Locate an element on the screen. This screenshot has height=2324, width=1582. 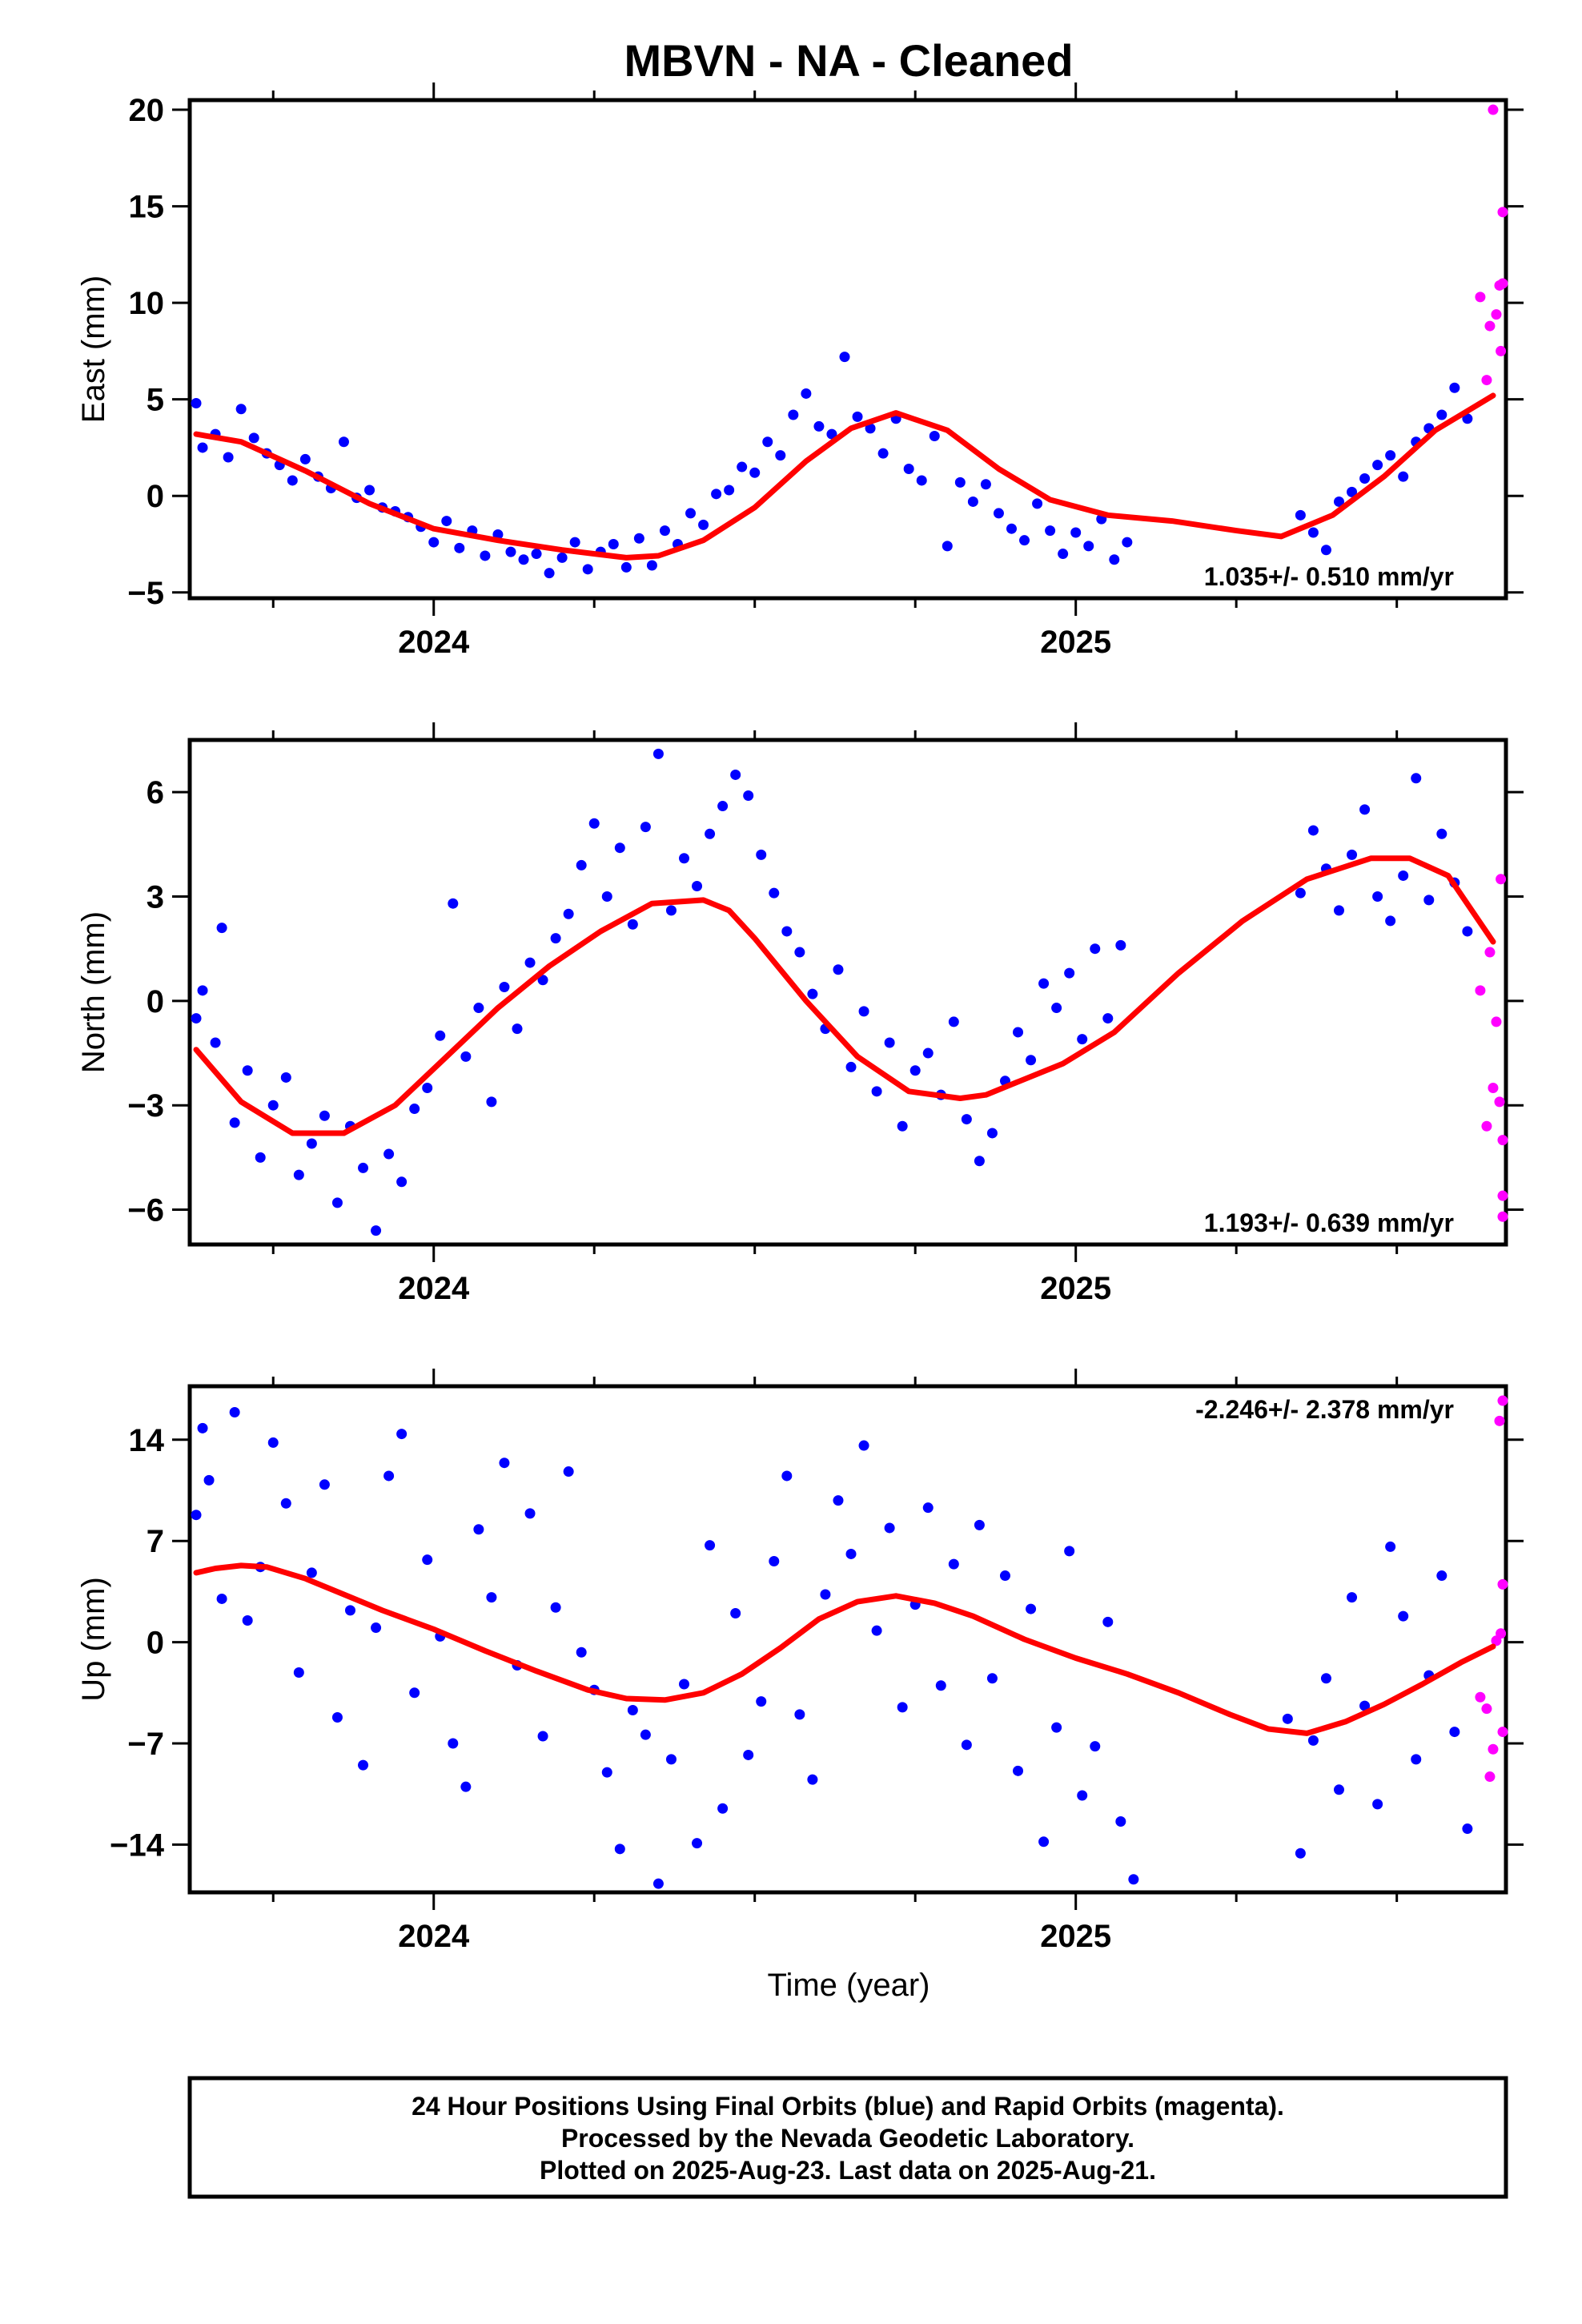
north-rate-label: 1.193+/- 0.639 mm/yr is located at coordinates (1329, 1222).